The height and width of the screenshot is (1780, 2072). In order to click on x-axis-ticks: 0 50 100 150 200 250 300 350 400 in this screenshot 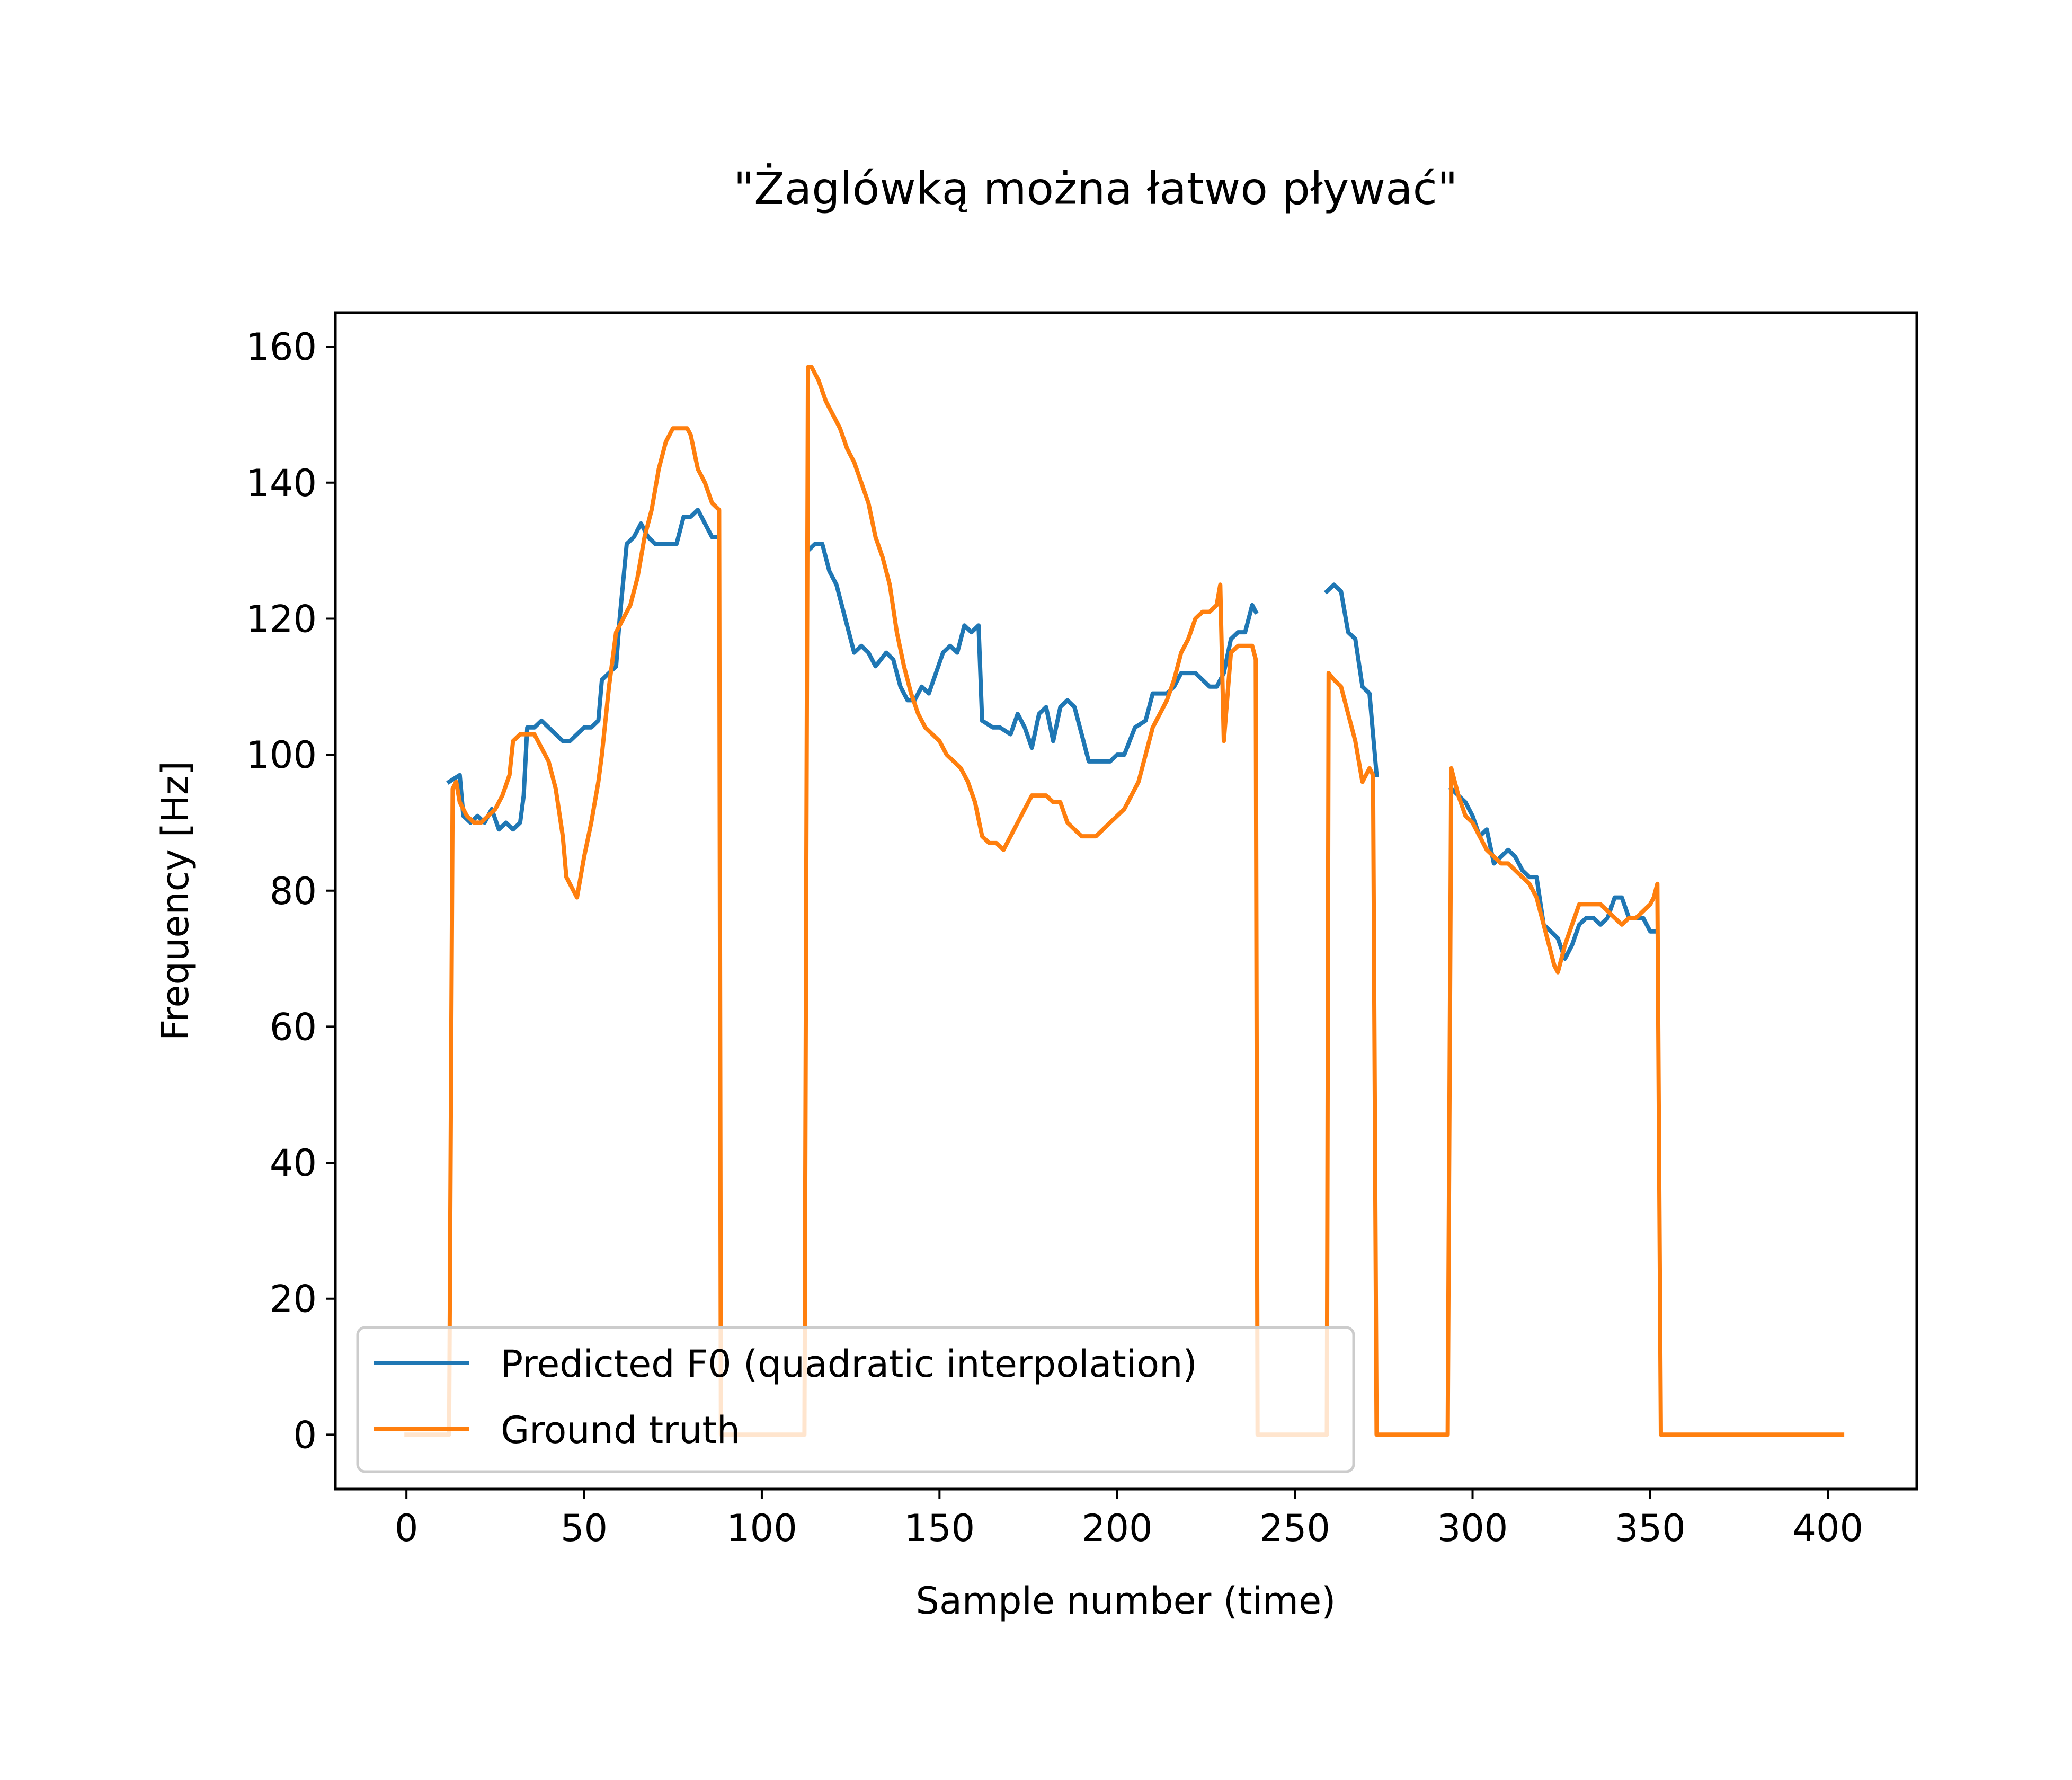, I will do `click(1129, 1519)`.